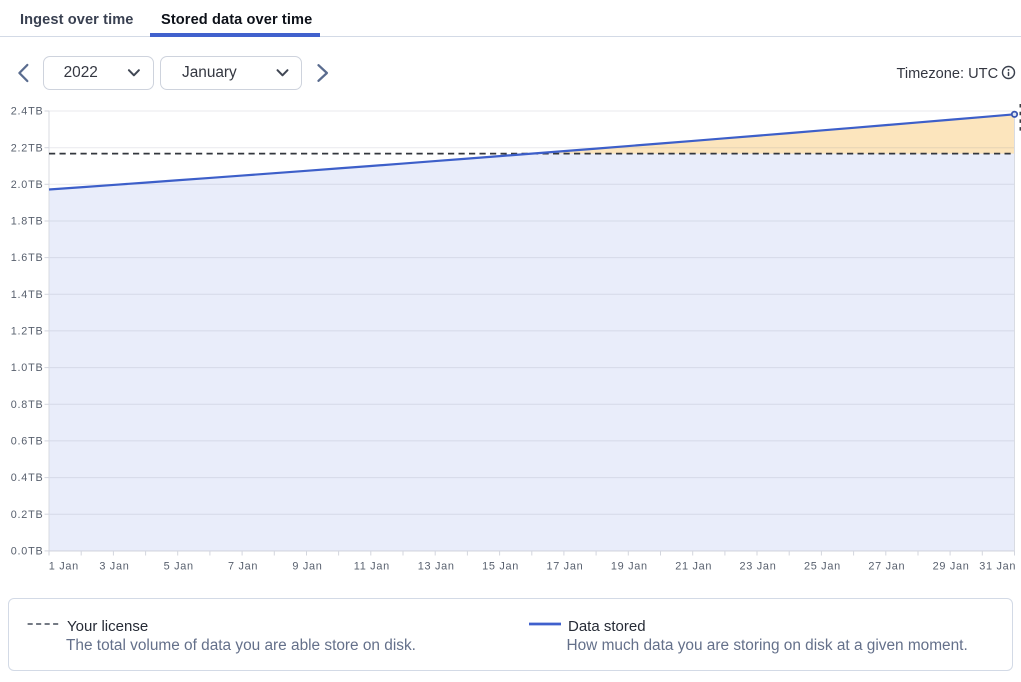 The image size is (1021, 682). Describe the element at coordinates (27, 112) in the screenshot. I see `svg-text: 2.4TB` at that location.